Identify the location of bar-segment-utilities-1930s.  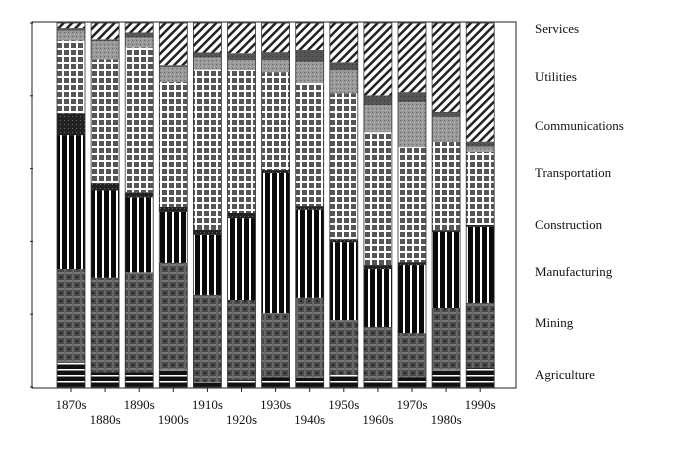
(275, 56).